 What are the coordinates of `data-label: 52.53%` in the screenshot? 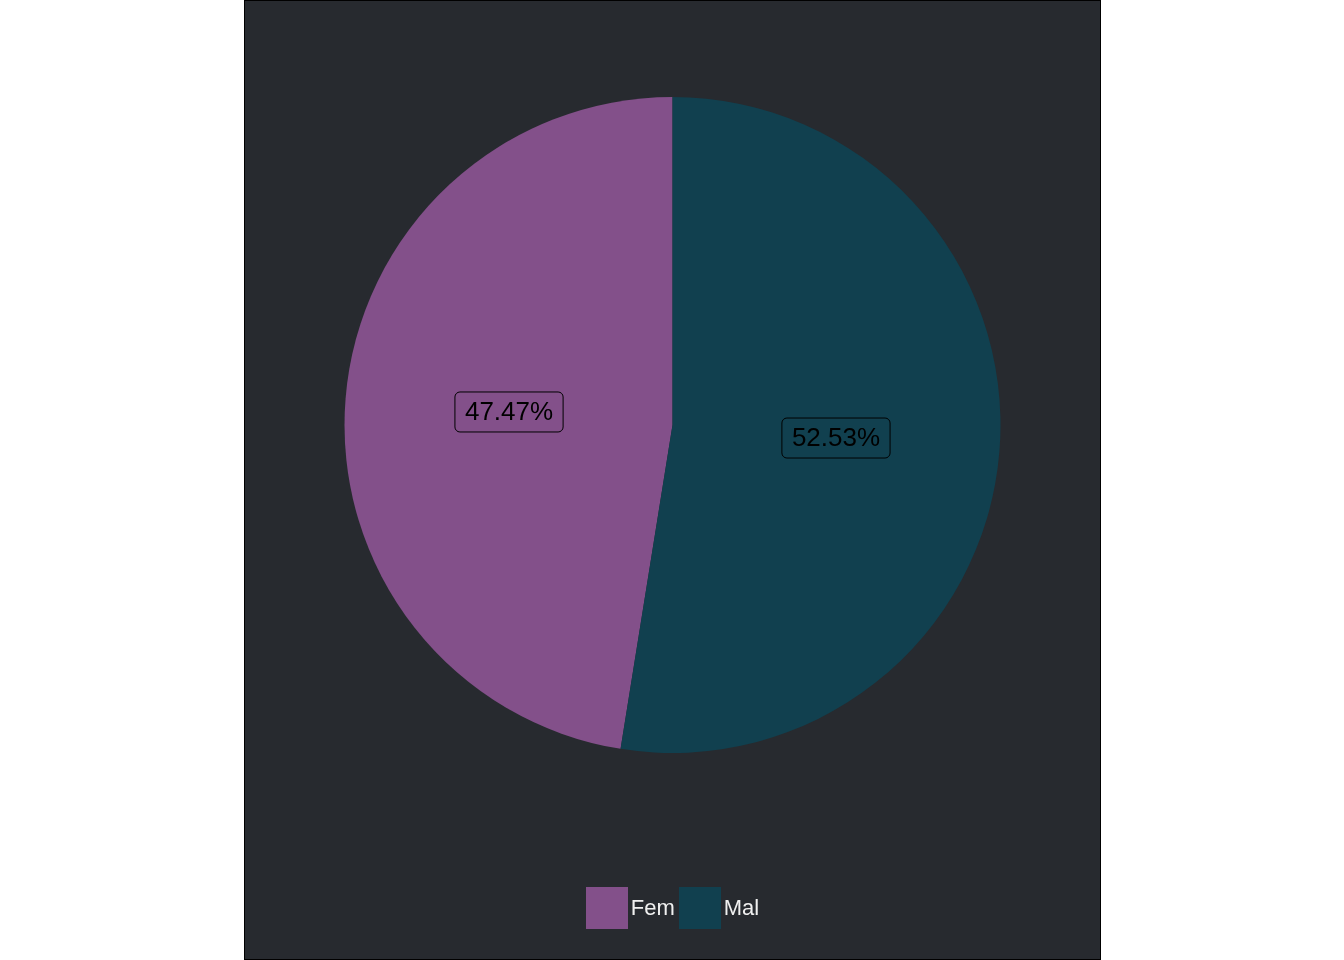 It's located at (836, 437).